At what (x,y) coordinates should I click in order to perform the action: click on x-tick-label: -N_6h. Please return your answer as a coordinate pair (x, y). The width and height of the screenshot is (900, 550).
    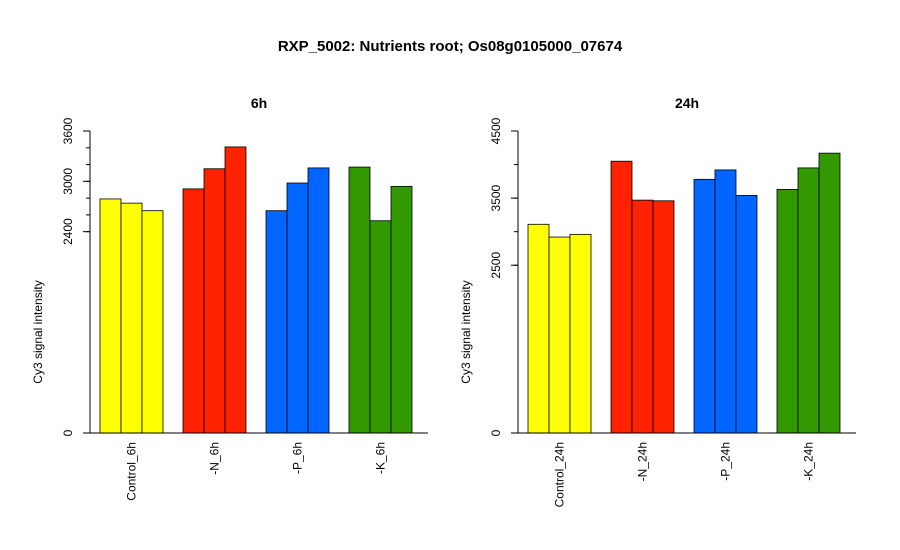
    Looking at the image, I should click on (215, 458).